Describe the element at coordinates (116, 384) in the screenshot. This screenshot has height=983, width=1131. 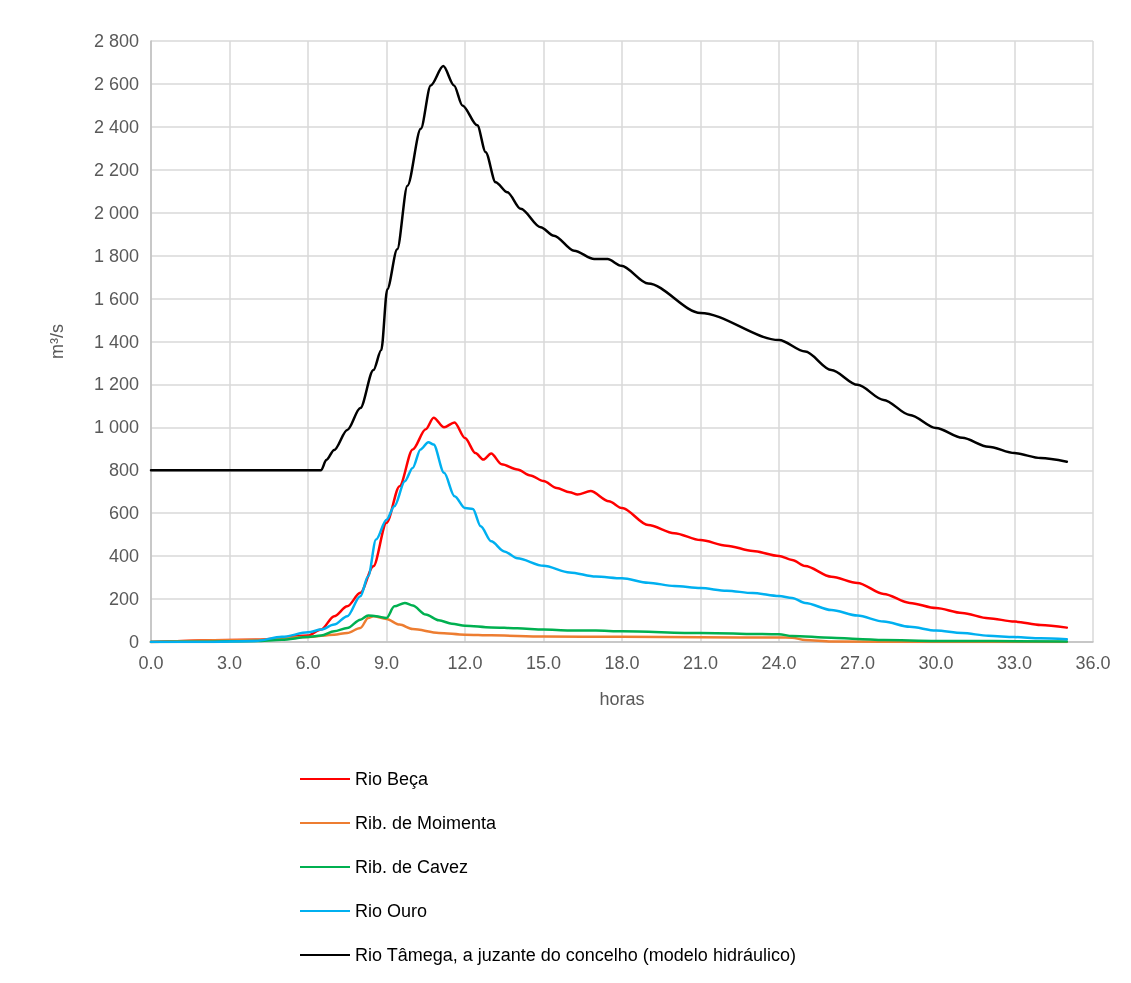
I see `y-tick-label: 1 200` at that location.